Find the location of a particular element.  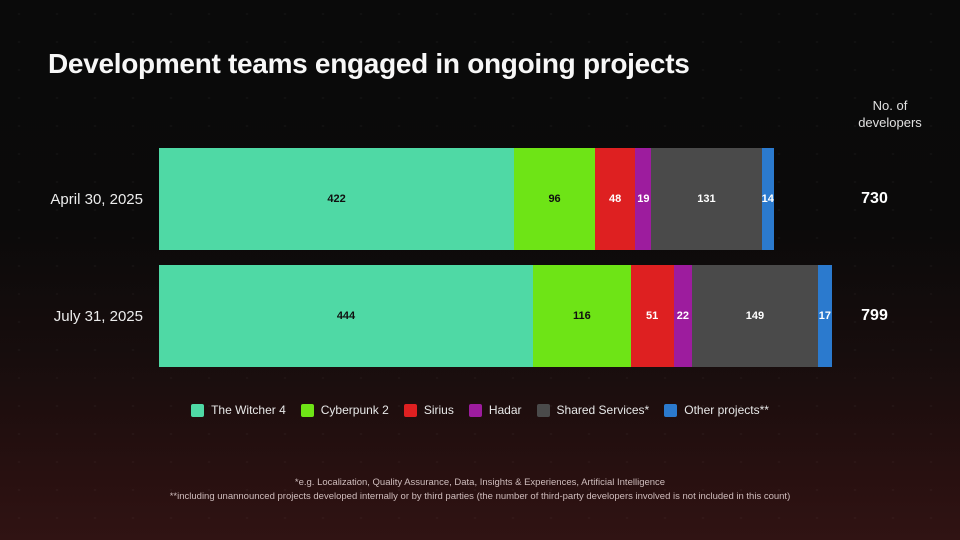

legend-item: The Witcher 4 is located at coordinates (238, 410).